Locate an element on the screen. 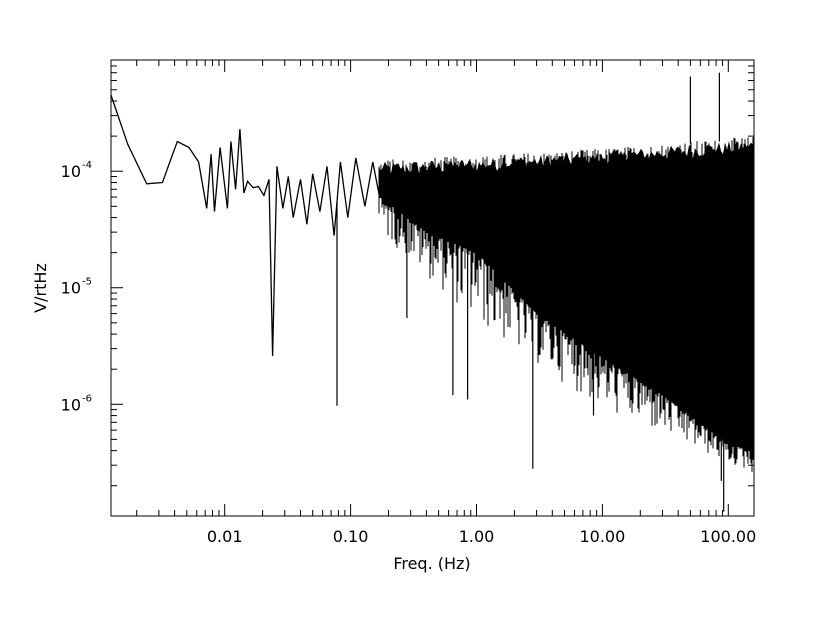 Image resolution: width=817 pixels, height=625 pixels. x-axis-label: Freq. (Hz) is located at coordinates (431, 563).